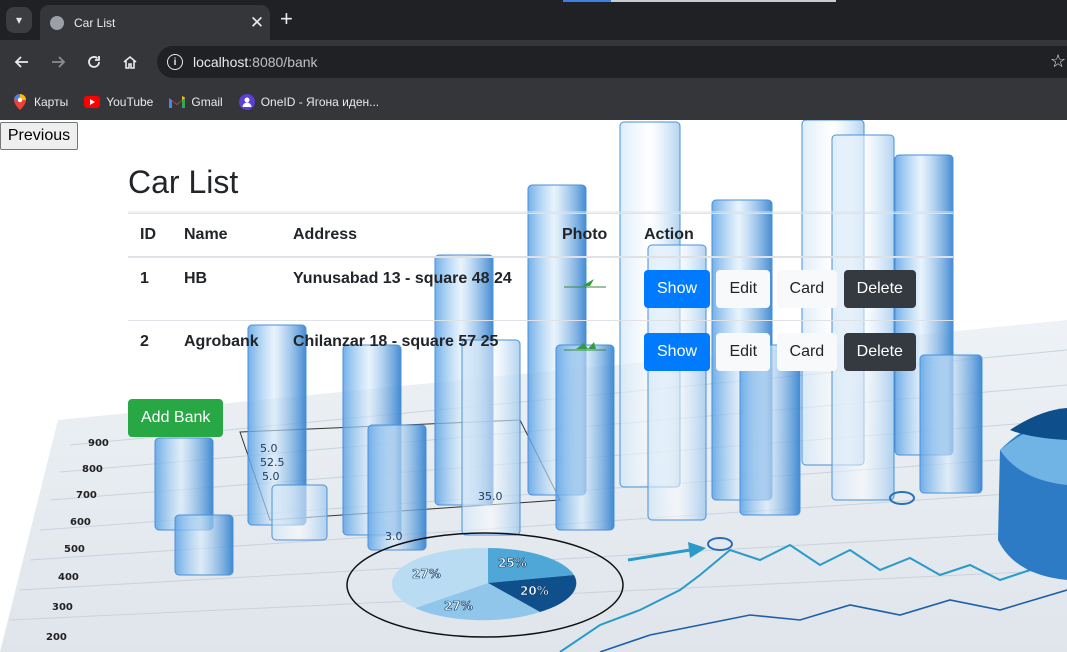 This screenshot has height=652, width=1067. I want to click on tab-search-button: ▾, so click(19, 20).